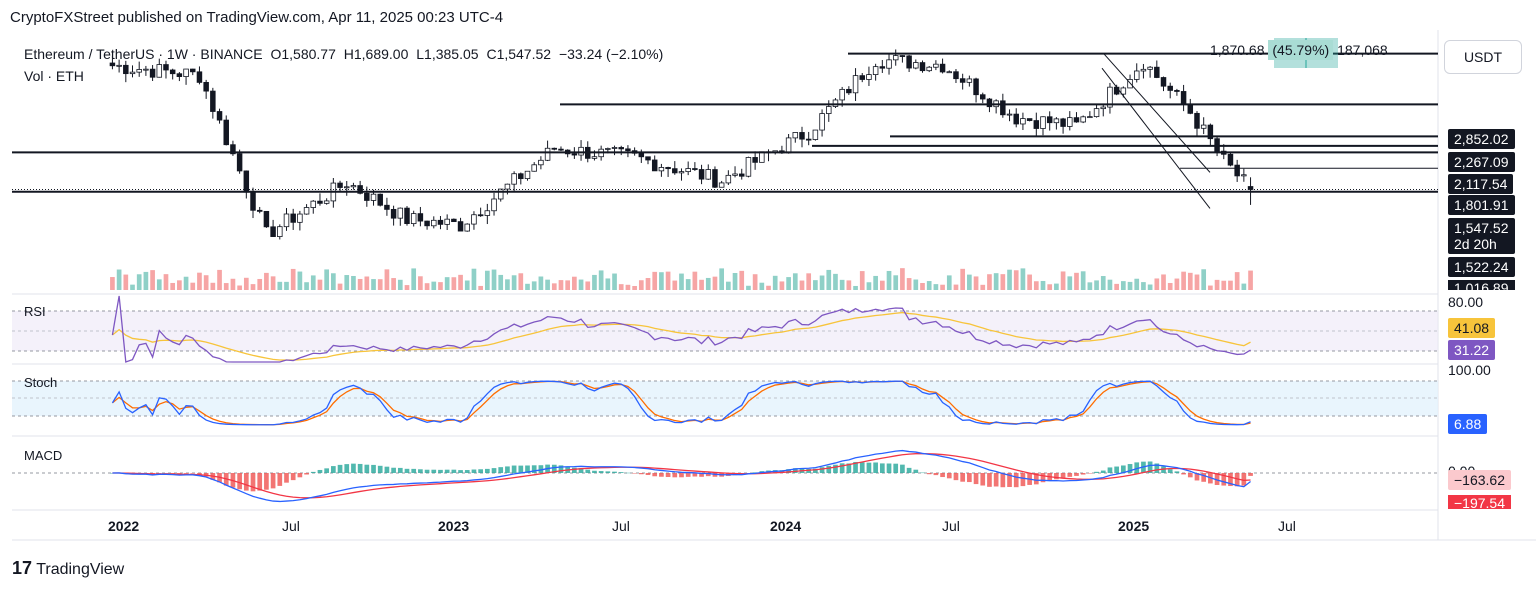 The height and width of the screenshot is (589, 1536). I want to click on macd-label: MACD, so click(43, 455).